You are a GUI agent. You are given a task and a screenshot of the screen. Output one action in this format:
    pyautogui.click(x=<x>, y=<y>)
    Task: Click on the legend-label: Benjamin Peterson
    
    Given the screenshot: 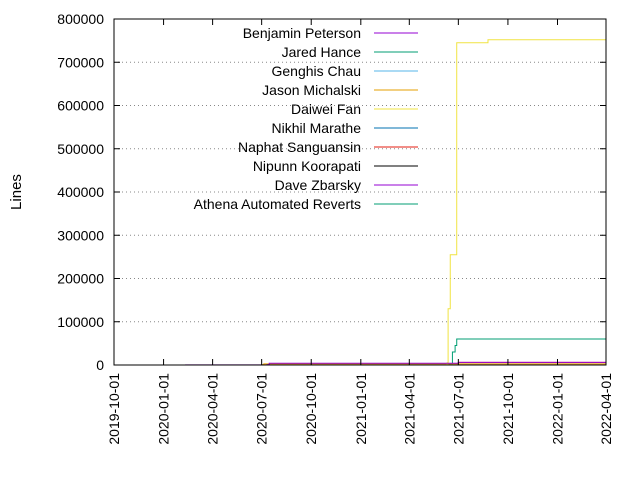 What is the action you would take?
    pyautogui.click(x=302, y=33)
    